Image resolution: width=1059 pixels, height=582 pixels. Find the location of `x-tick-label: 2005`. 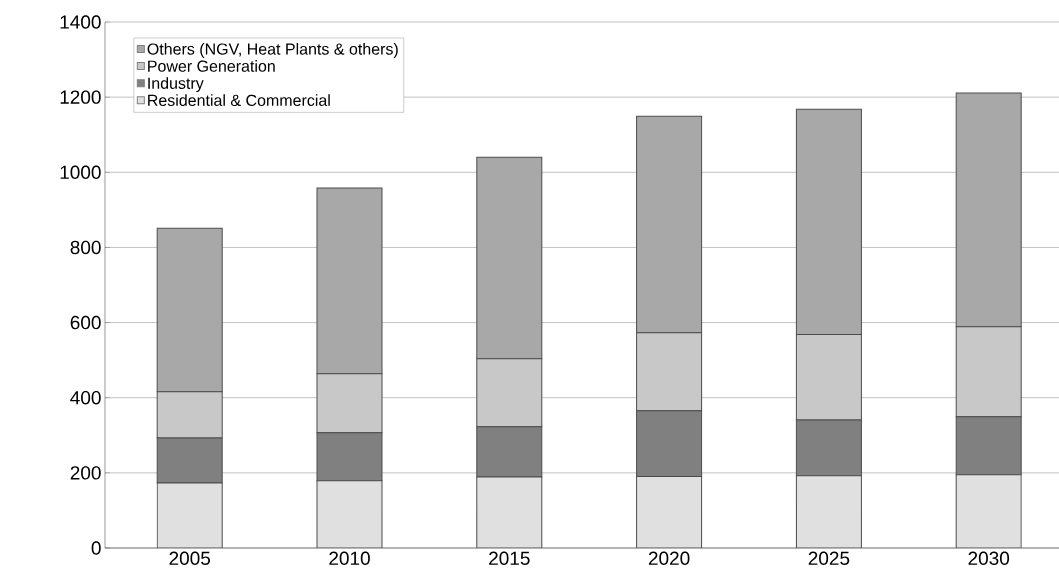

x-tick-label: 2005 is located at coordinates (190, 558).